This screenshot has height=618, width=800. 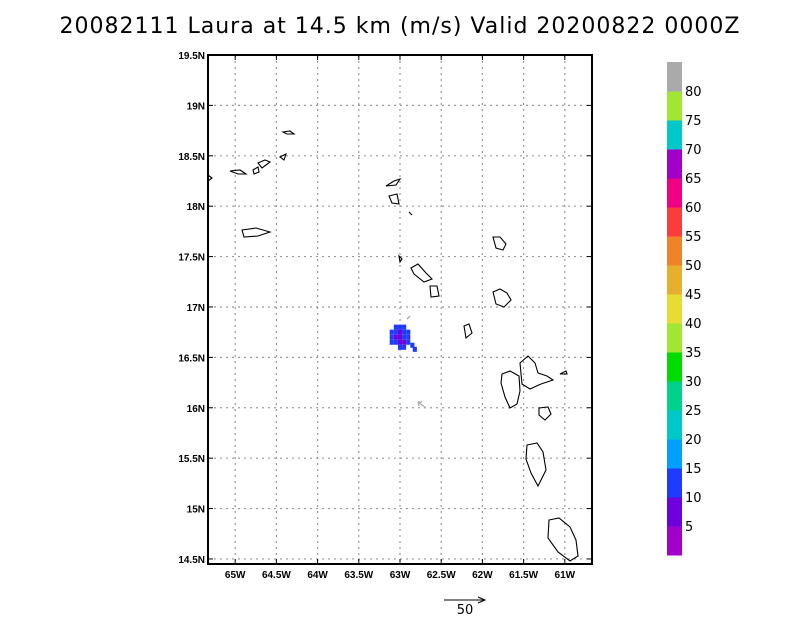 What do you see at coordinates (191, 459) in the screenshot?
I see `y-tick-label: 15.5N` at bounding box center [191, 459].